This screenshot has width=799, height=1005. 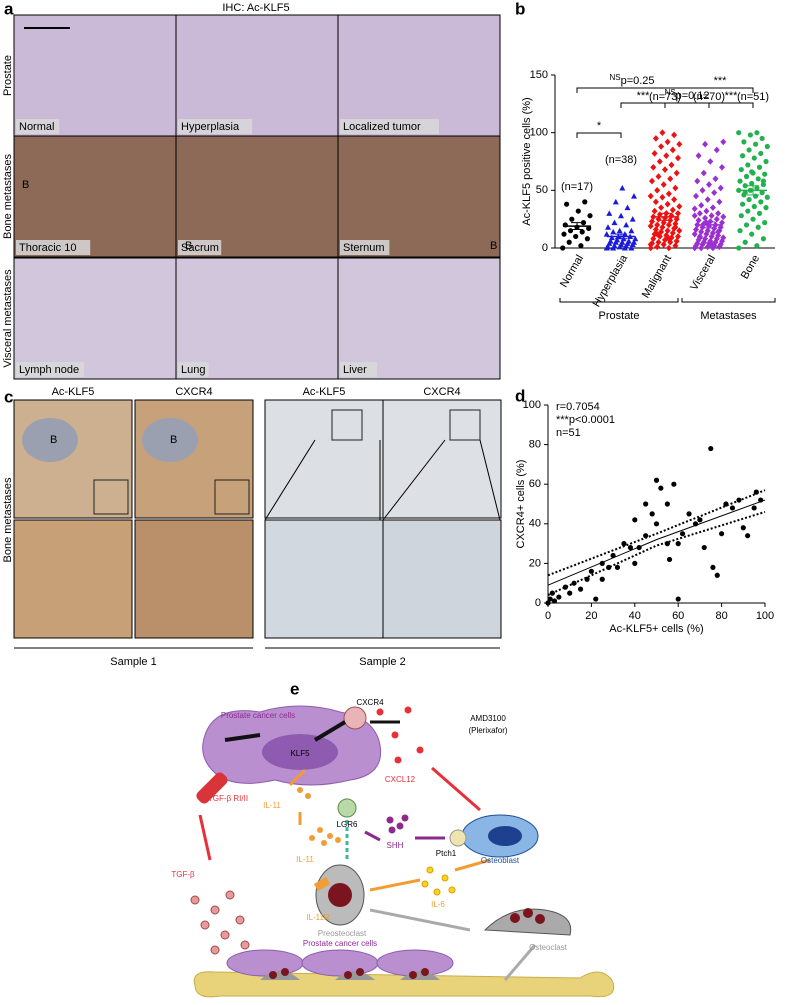 What do you see at coordinates (527, 922) in the screenshot?
I see `osteoclast` at bounding box center [527, 922].